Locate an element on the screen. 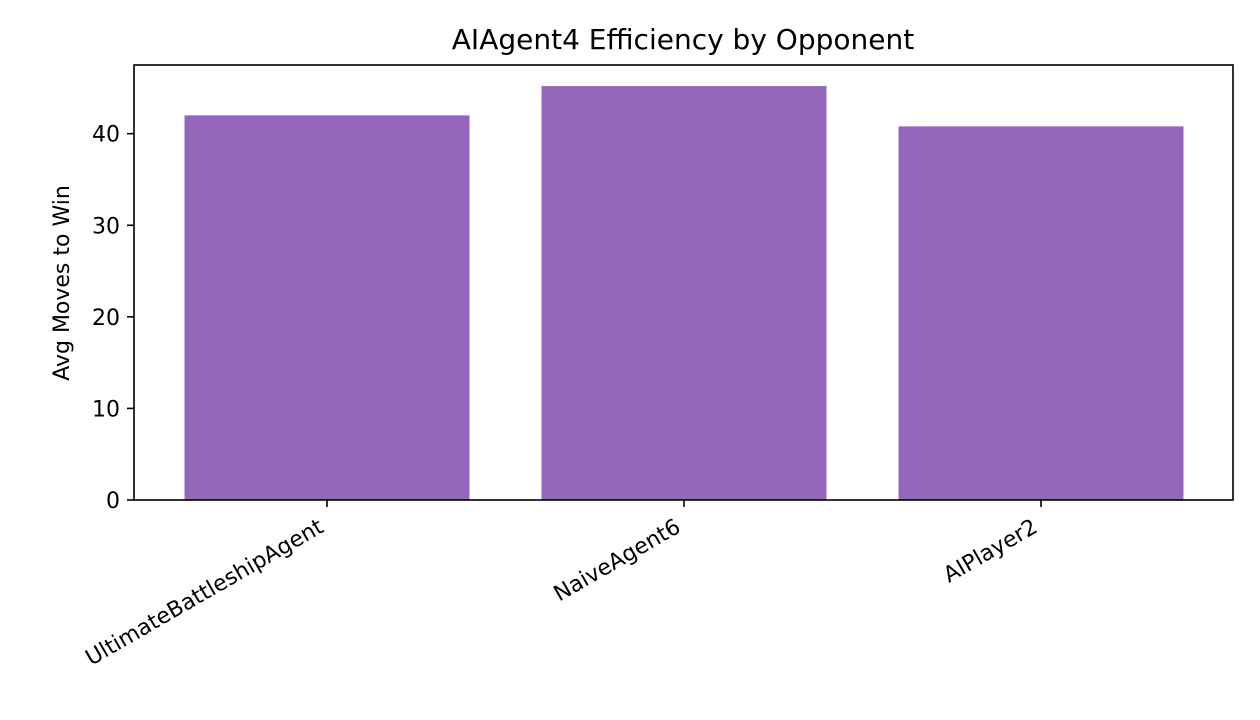  y-axis-label: Avg Moves to Win is located at coordinates (62, 283).